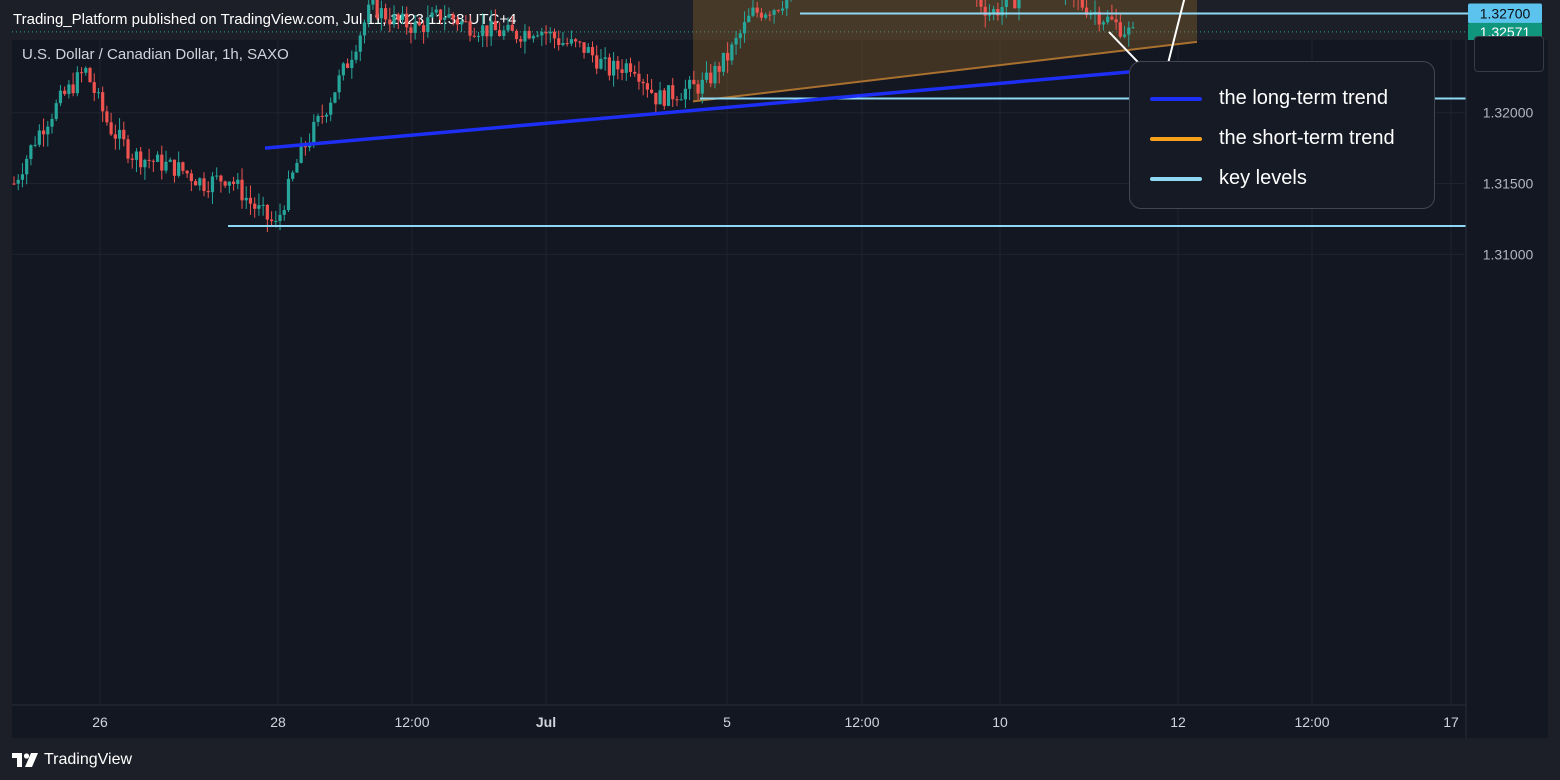  I want to click on channel-lower-line, so click(945, 71).